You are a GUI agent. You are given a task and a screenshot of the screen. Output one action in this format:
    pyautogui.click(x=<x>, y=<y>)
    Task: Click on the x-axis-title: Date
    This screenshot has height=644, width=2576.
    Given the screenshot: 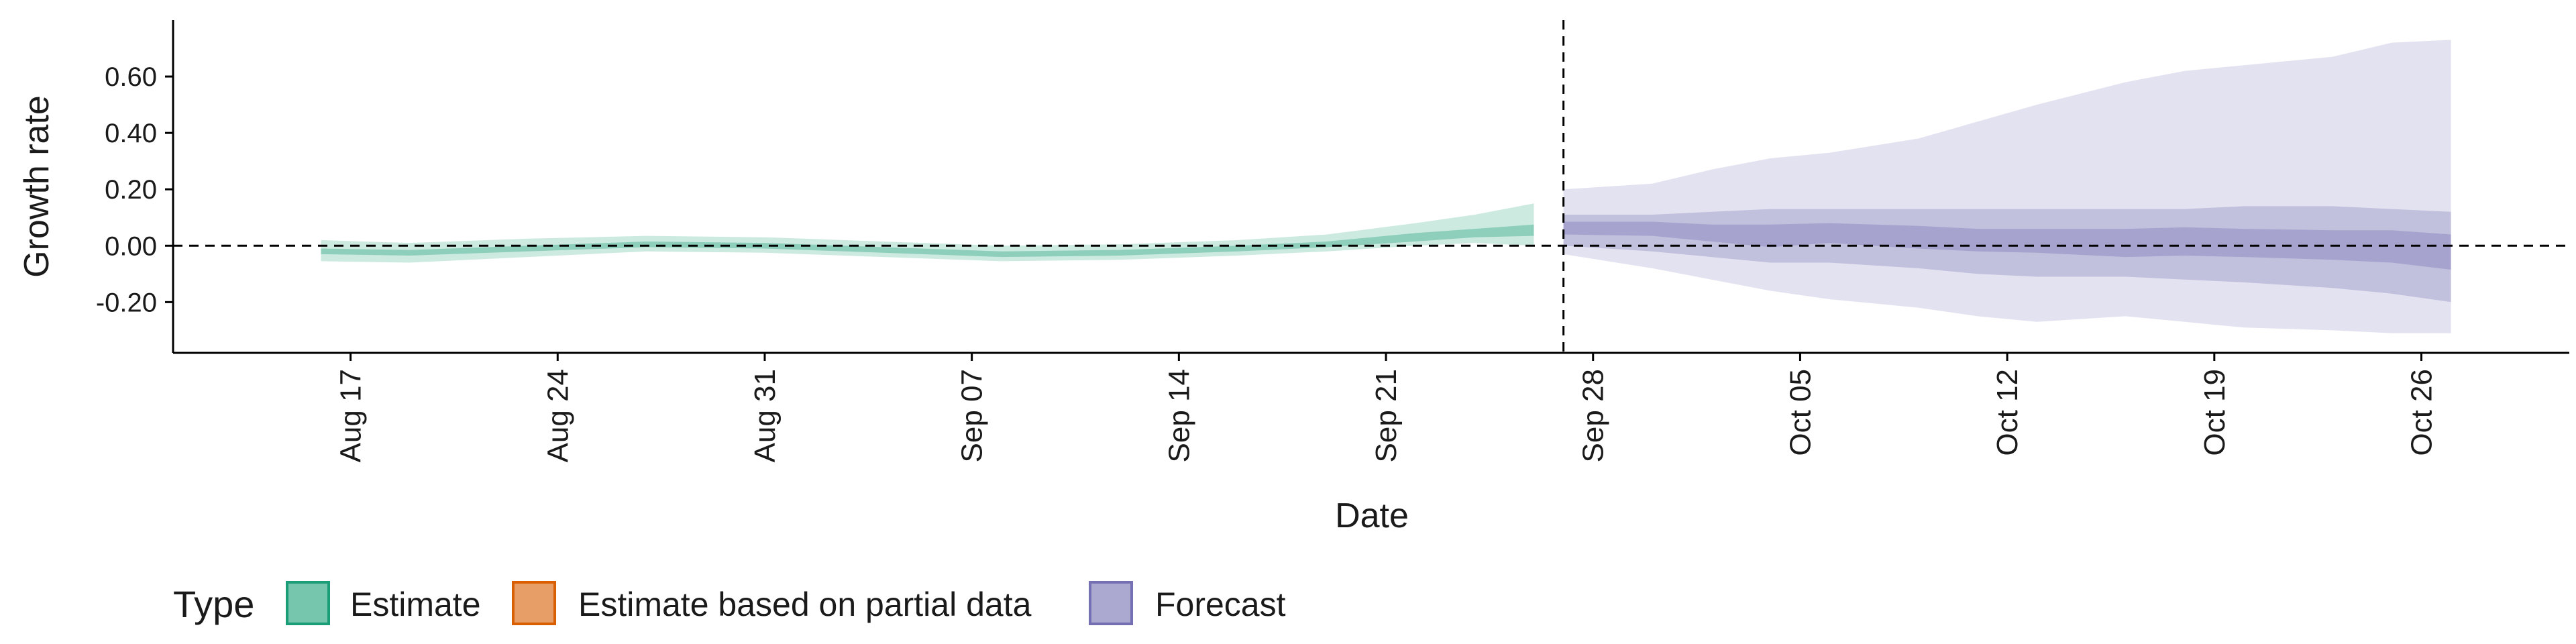 What is the action you would take?
    pyautogui.click(x=1372, y=515)
    